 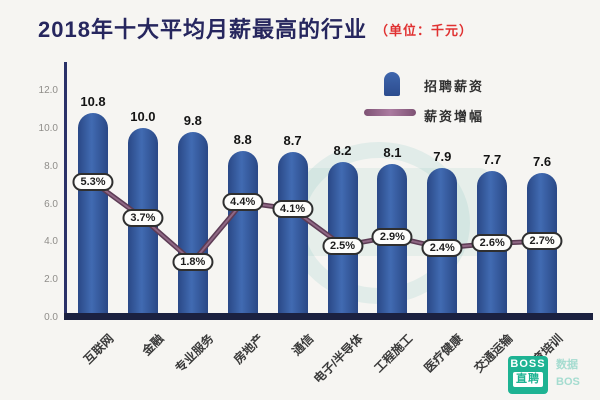 What do you see at coordinates (342, 245) in the screenshot?
I see `line-point-label: 2.5%` at bounding box center [342, 245].